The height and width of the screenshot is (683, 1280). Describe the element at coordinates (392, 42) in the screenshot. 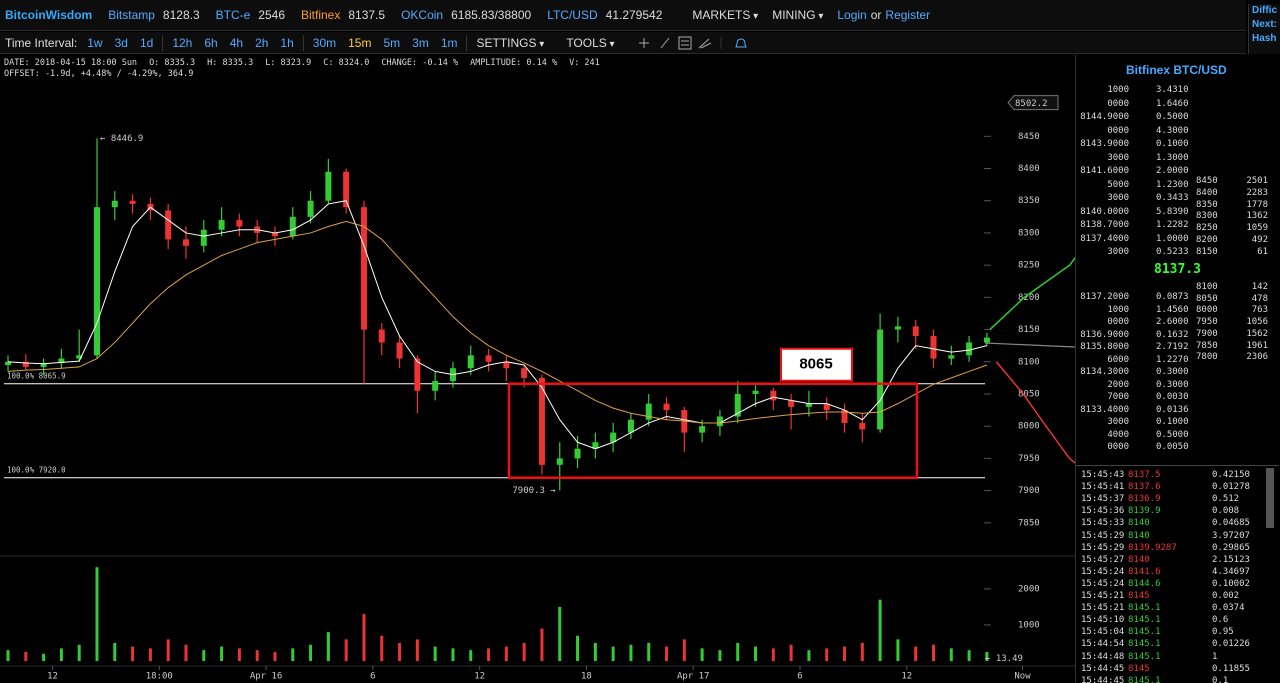

I see `interval-button: 5m` at that location.